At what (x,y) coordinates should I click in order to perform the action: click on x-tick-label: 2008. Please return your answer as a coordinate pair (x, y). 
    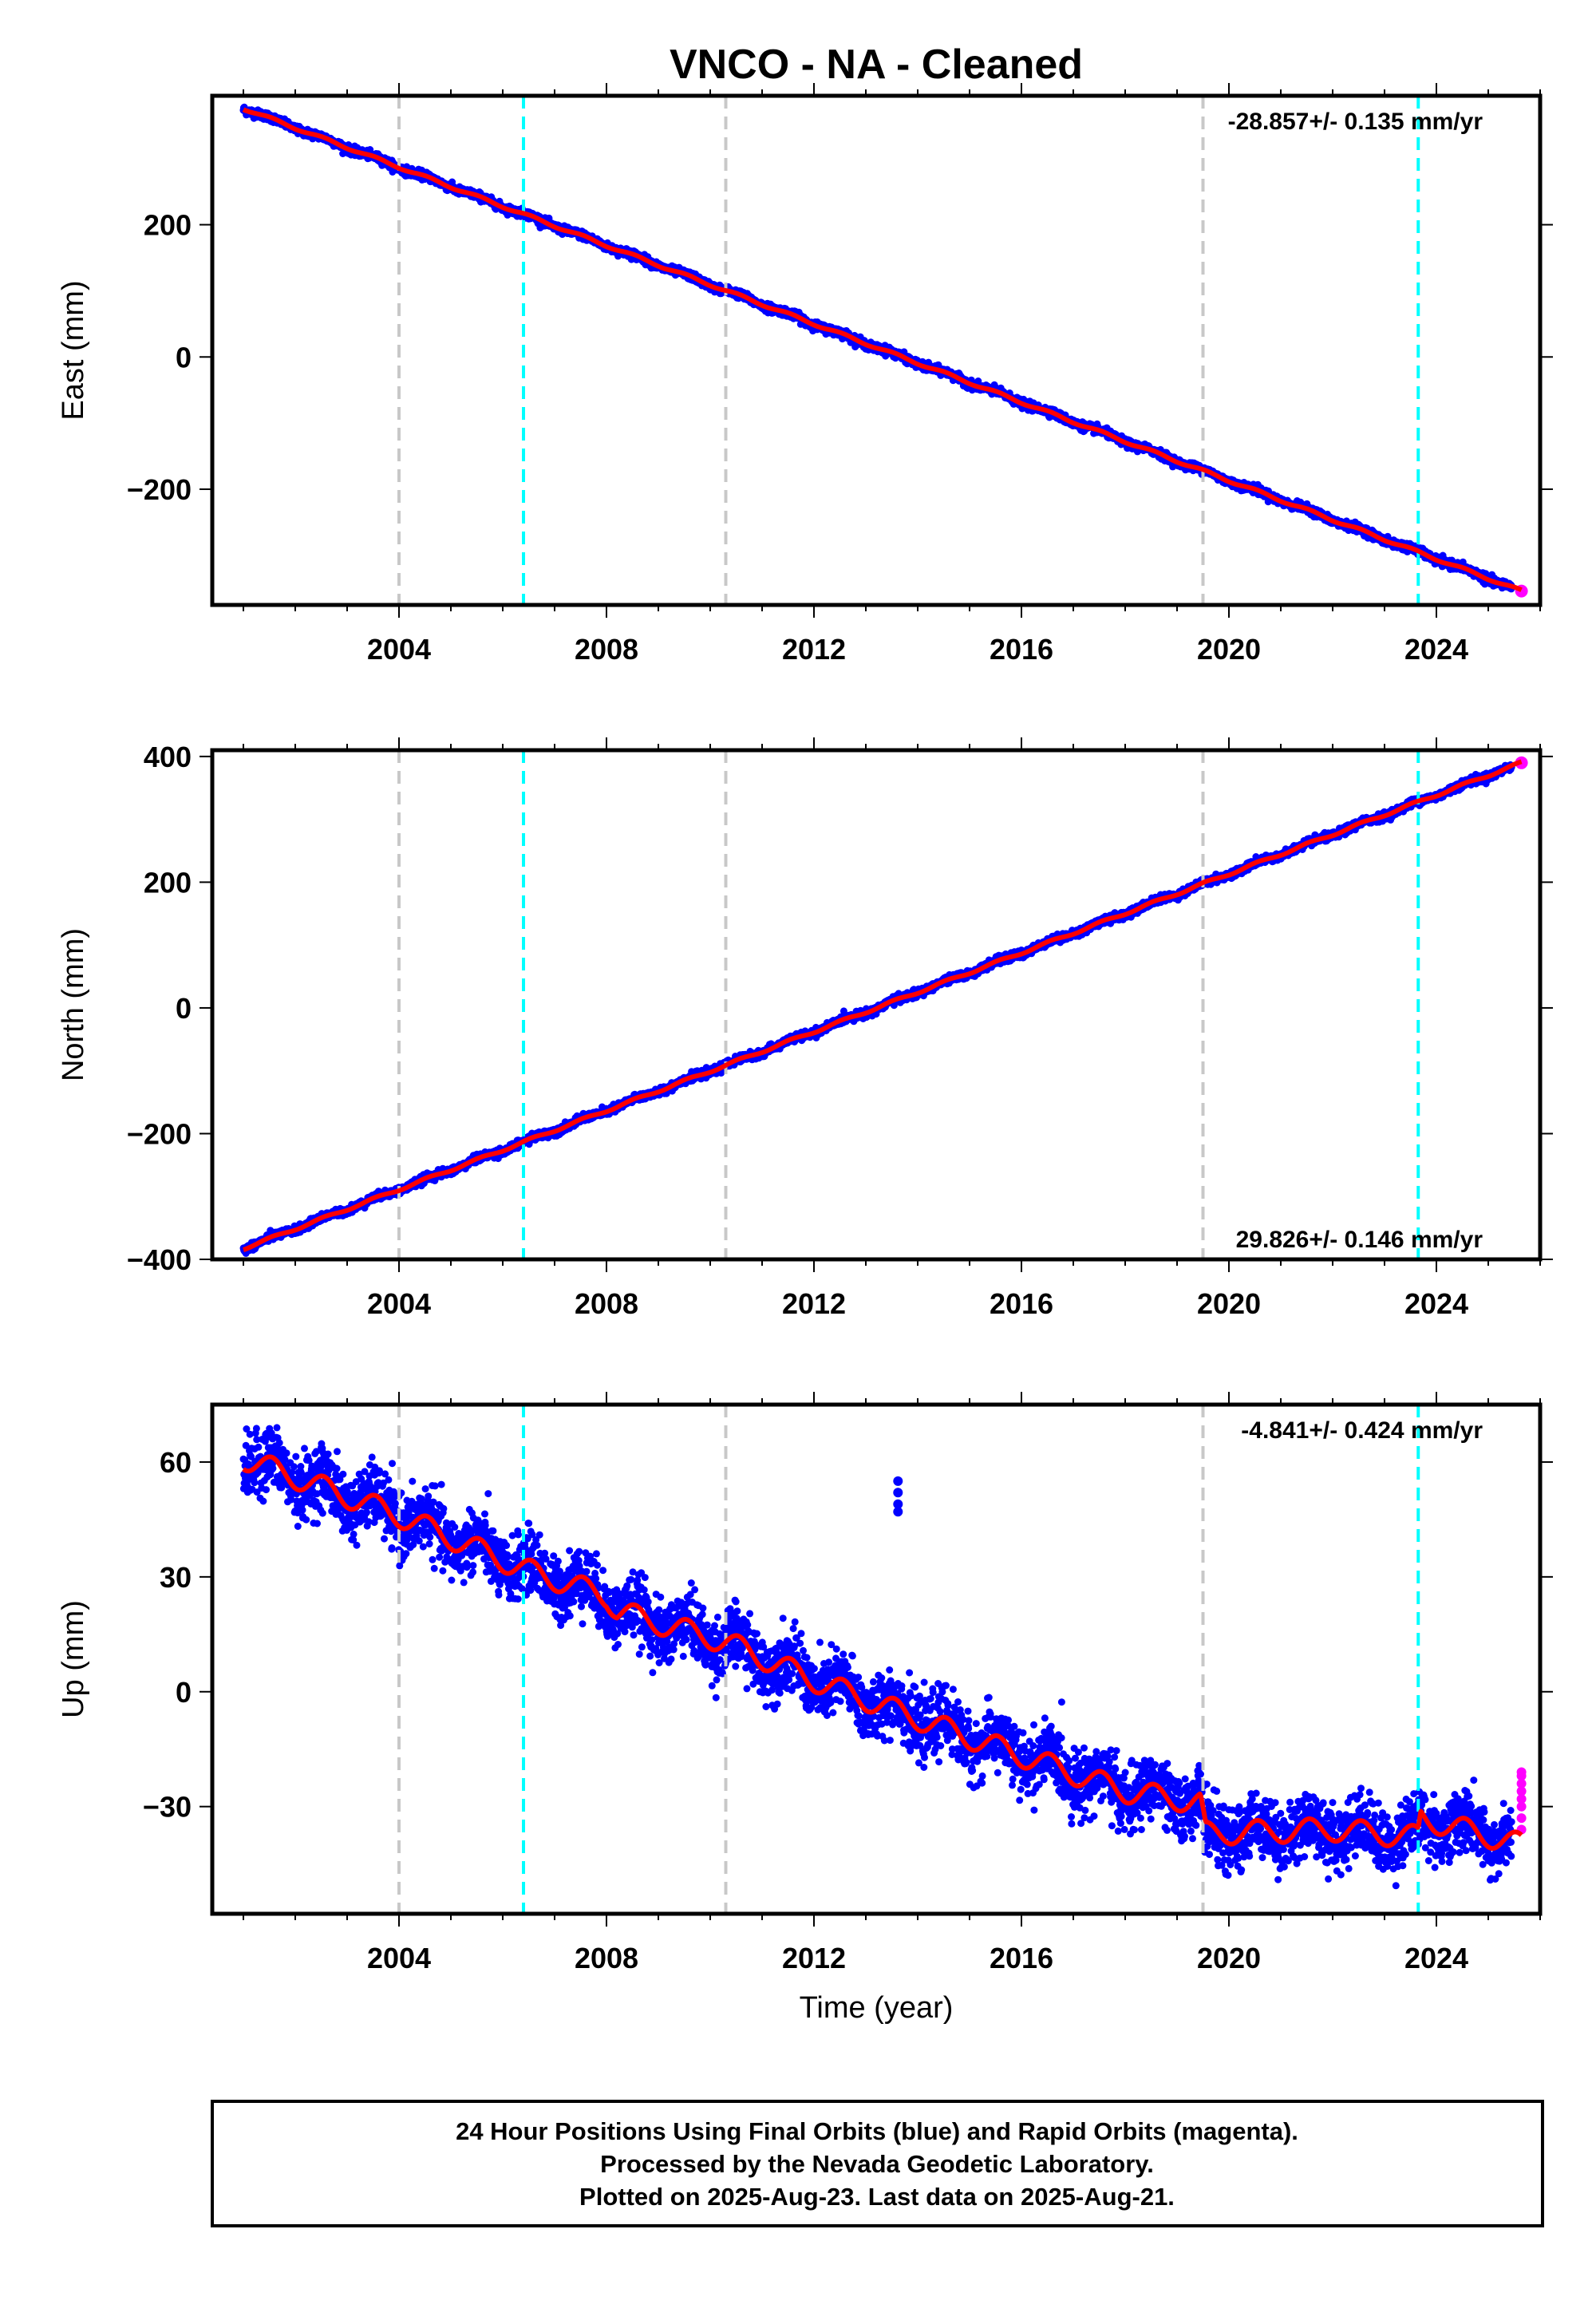
    Looking at the image, I should click on (606, 649).